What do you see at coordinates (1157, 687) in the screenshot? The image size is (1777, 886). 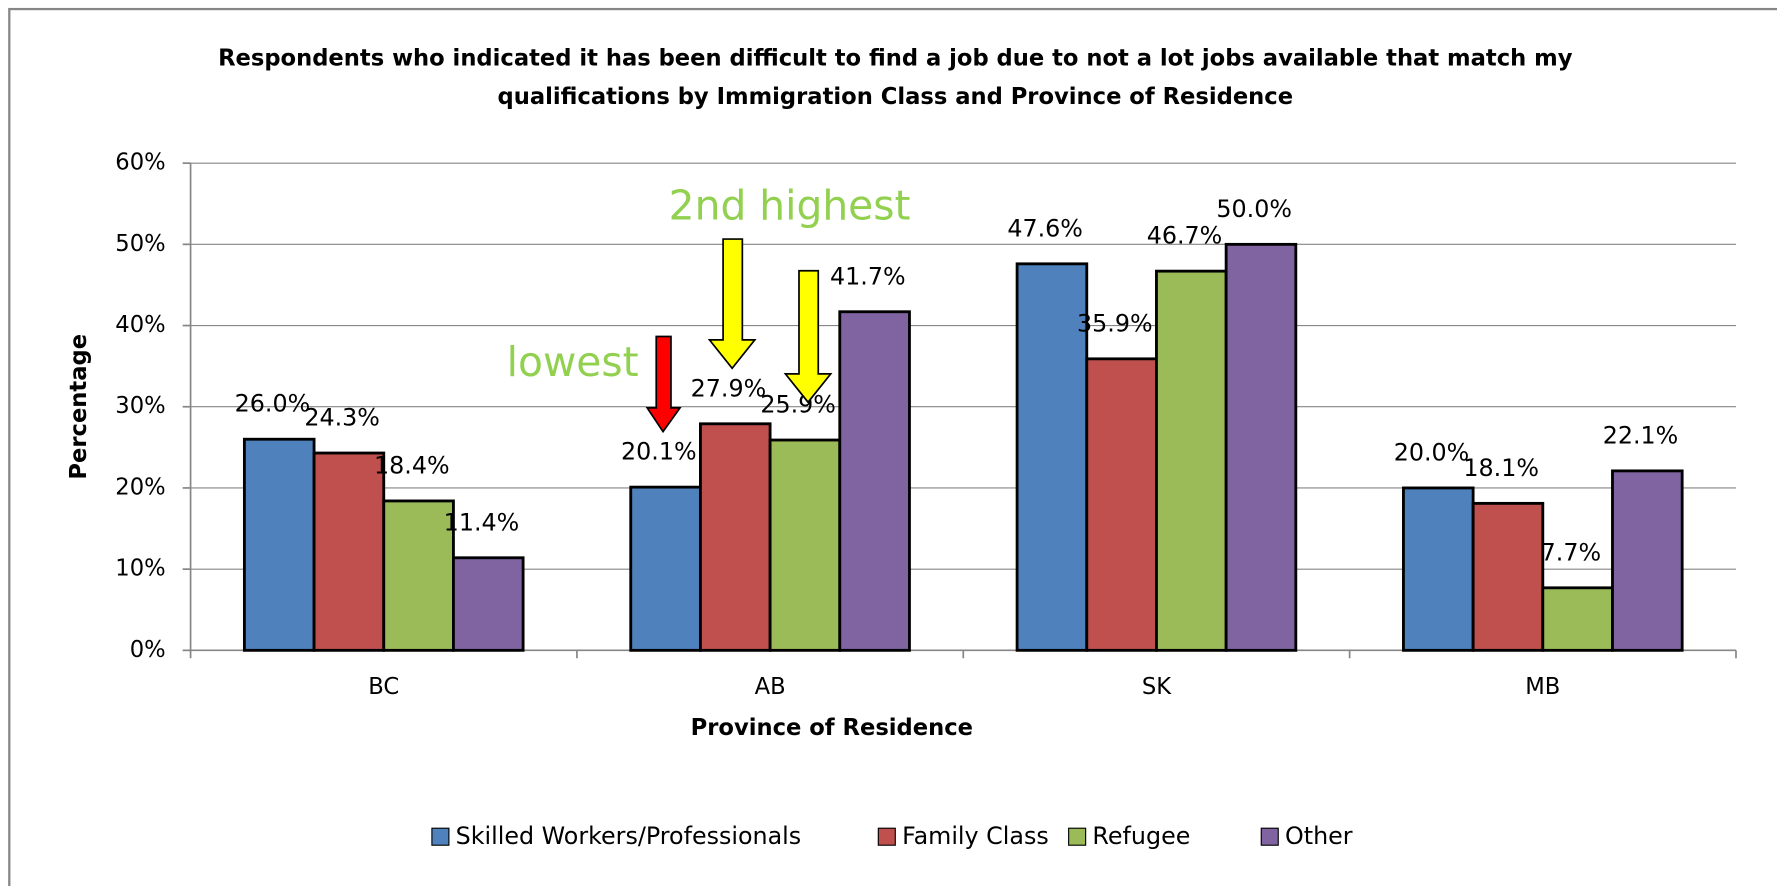 I see `x-tick-label: SK` at bounding box center [1157, 687].